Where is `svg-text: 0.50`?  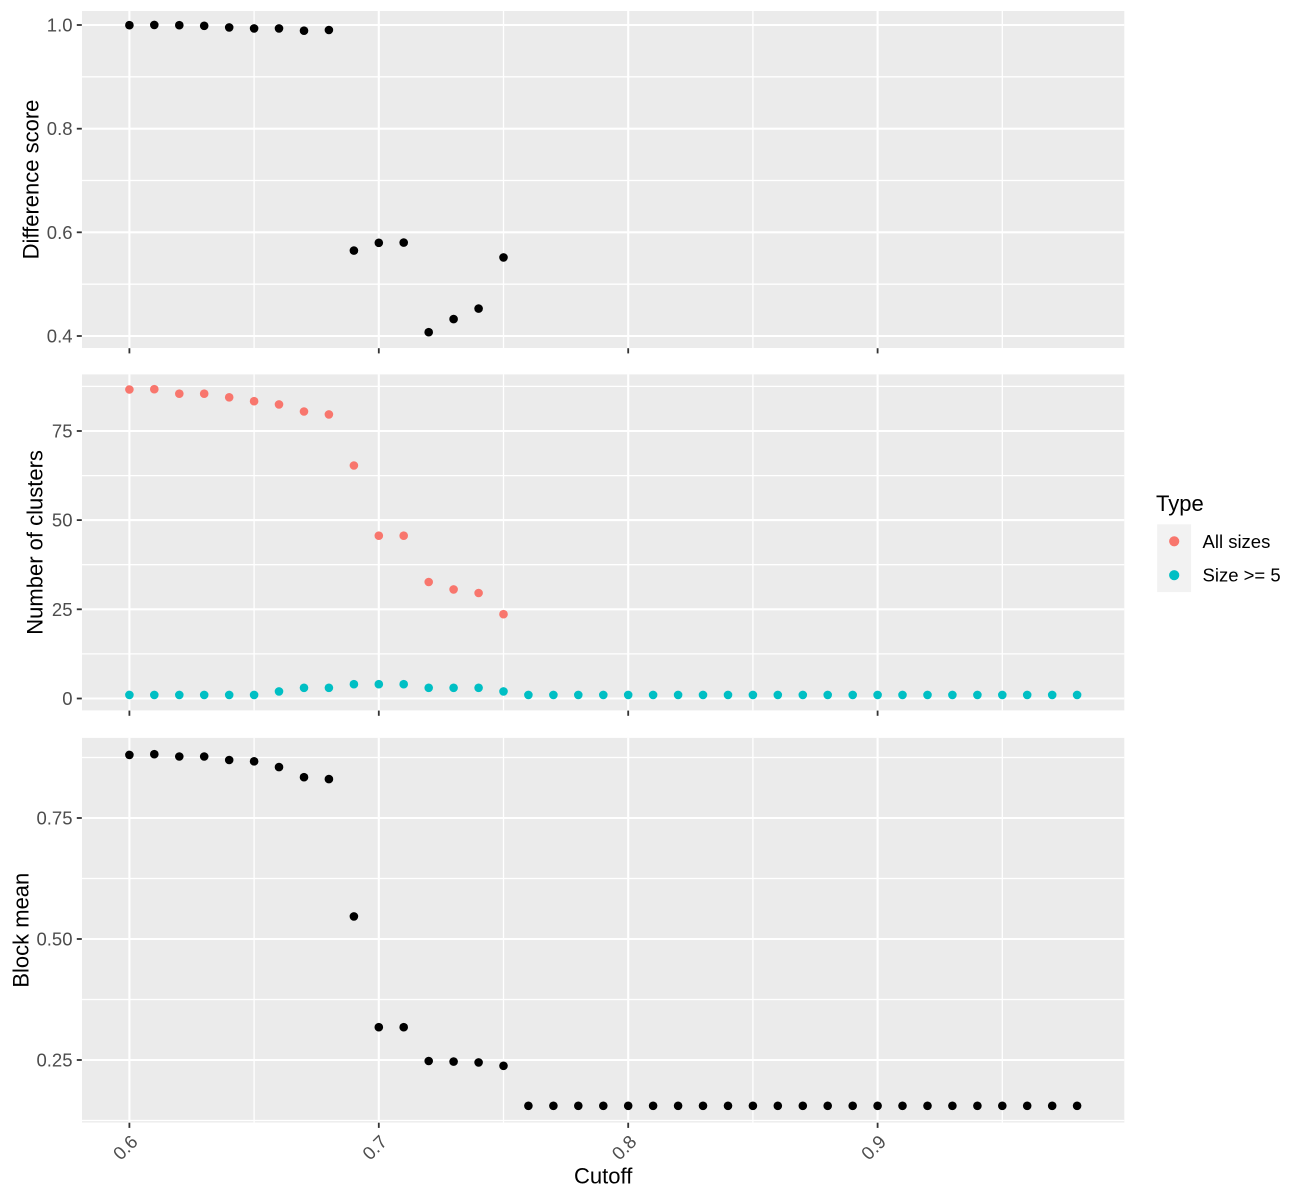
svg-text: 0.50 is located at coordinates (54, 939).